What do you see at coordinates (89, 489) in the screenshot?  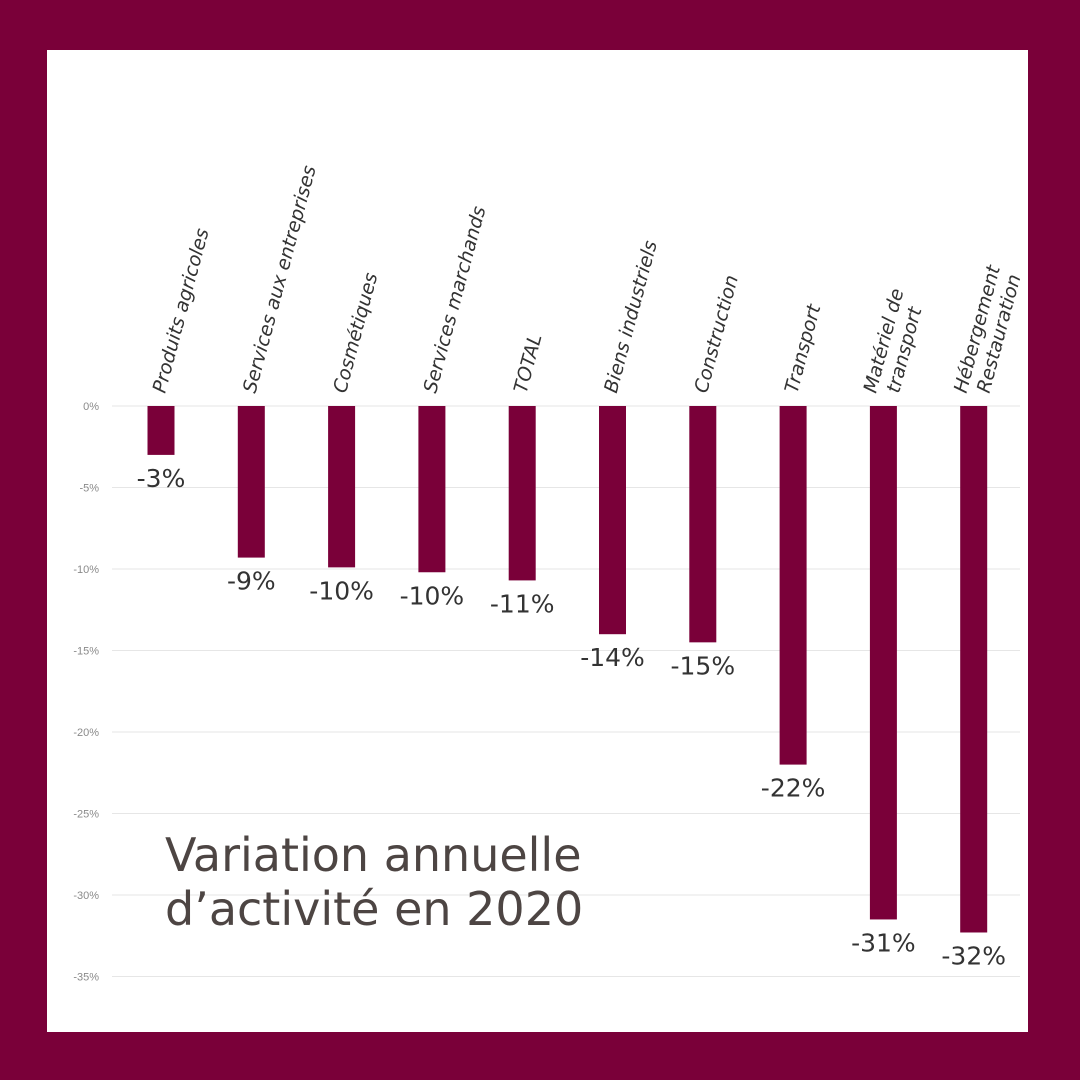 I see `y-tick-label: -5%` at bounding box center [89, 489].